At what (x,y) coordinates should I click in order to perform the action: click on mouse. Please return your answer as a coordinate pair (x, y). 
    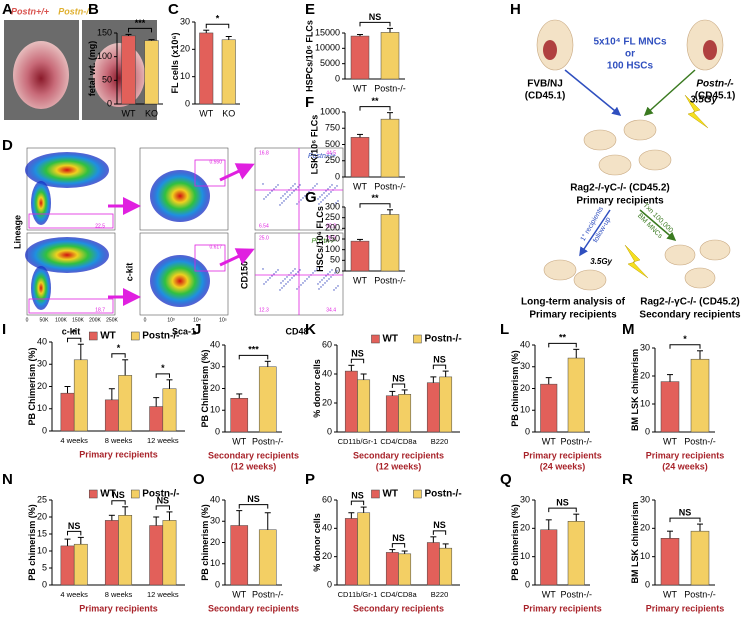
    Looking at the image, I should click on (655, 160).